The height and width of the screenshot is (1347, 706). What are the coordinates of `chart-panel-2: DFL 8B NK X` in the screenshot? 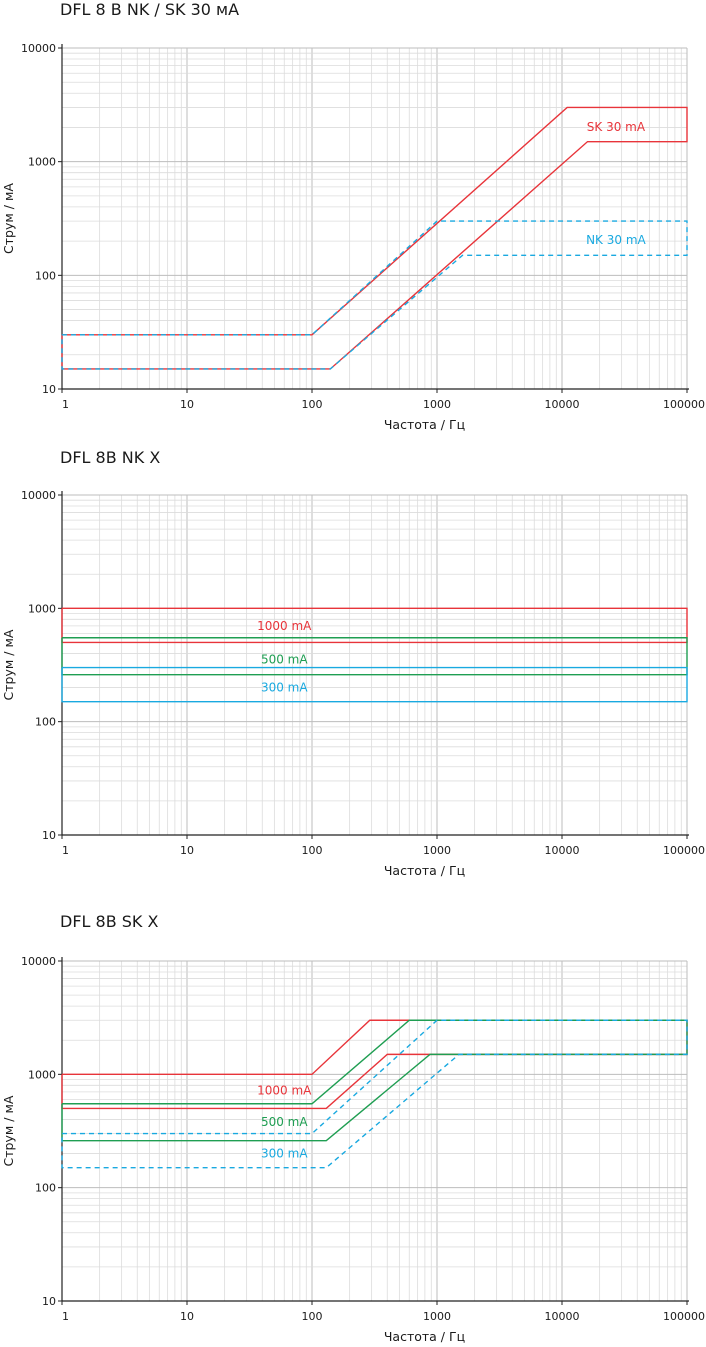 It's located at (110, 457).